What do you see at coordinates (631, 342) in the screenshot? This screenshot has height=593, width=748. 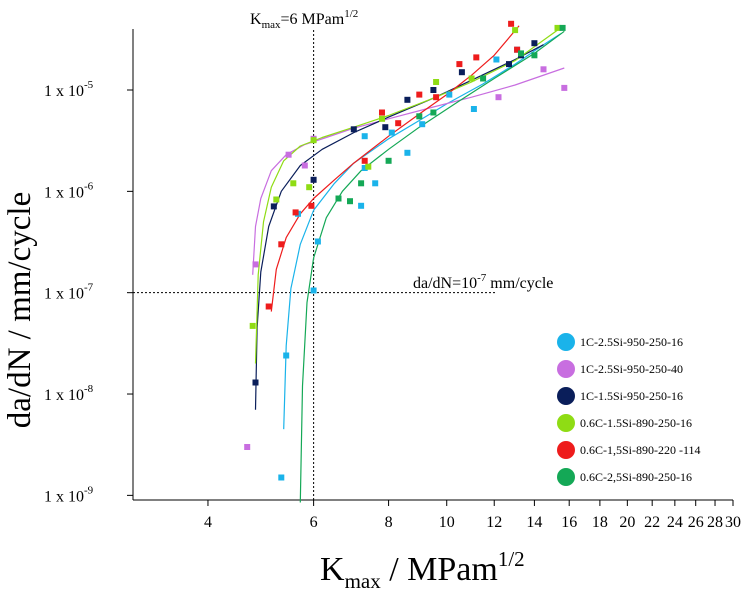 I see `legend-label: 1C-2.5Si-950-250-16` at bounding box center [631, 342].